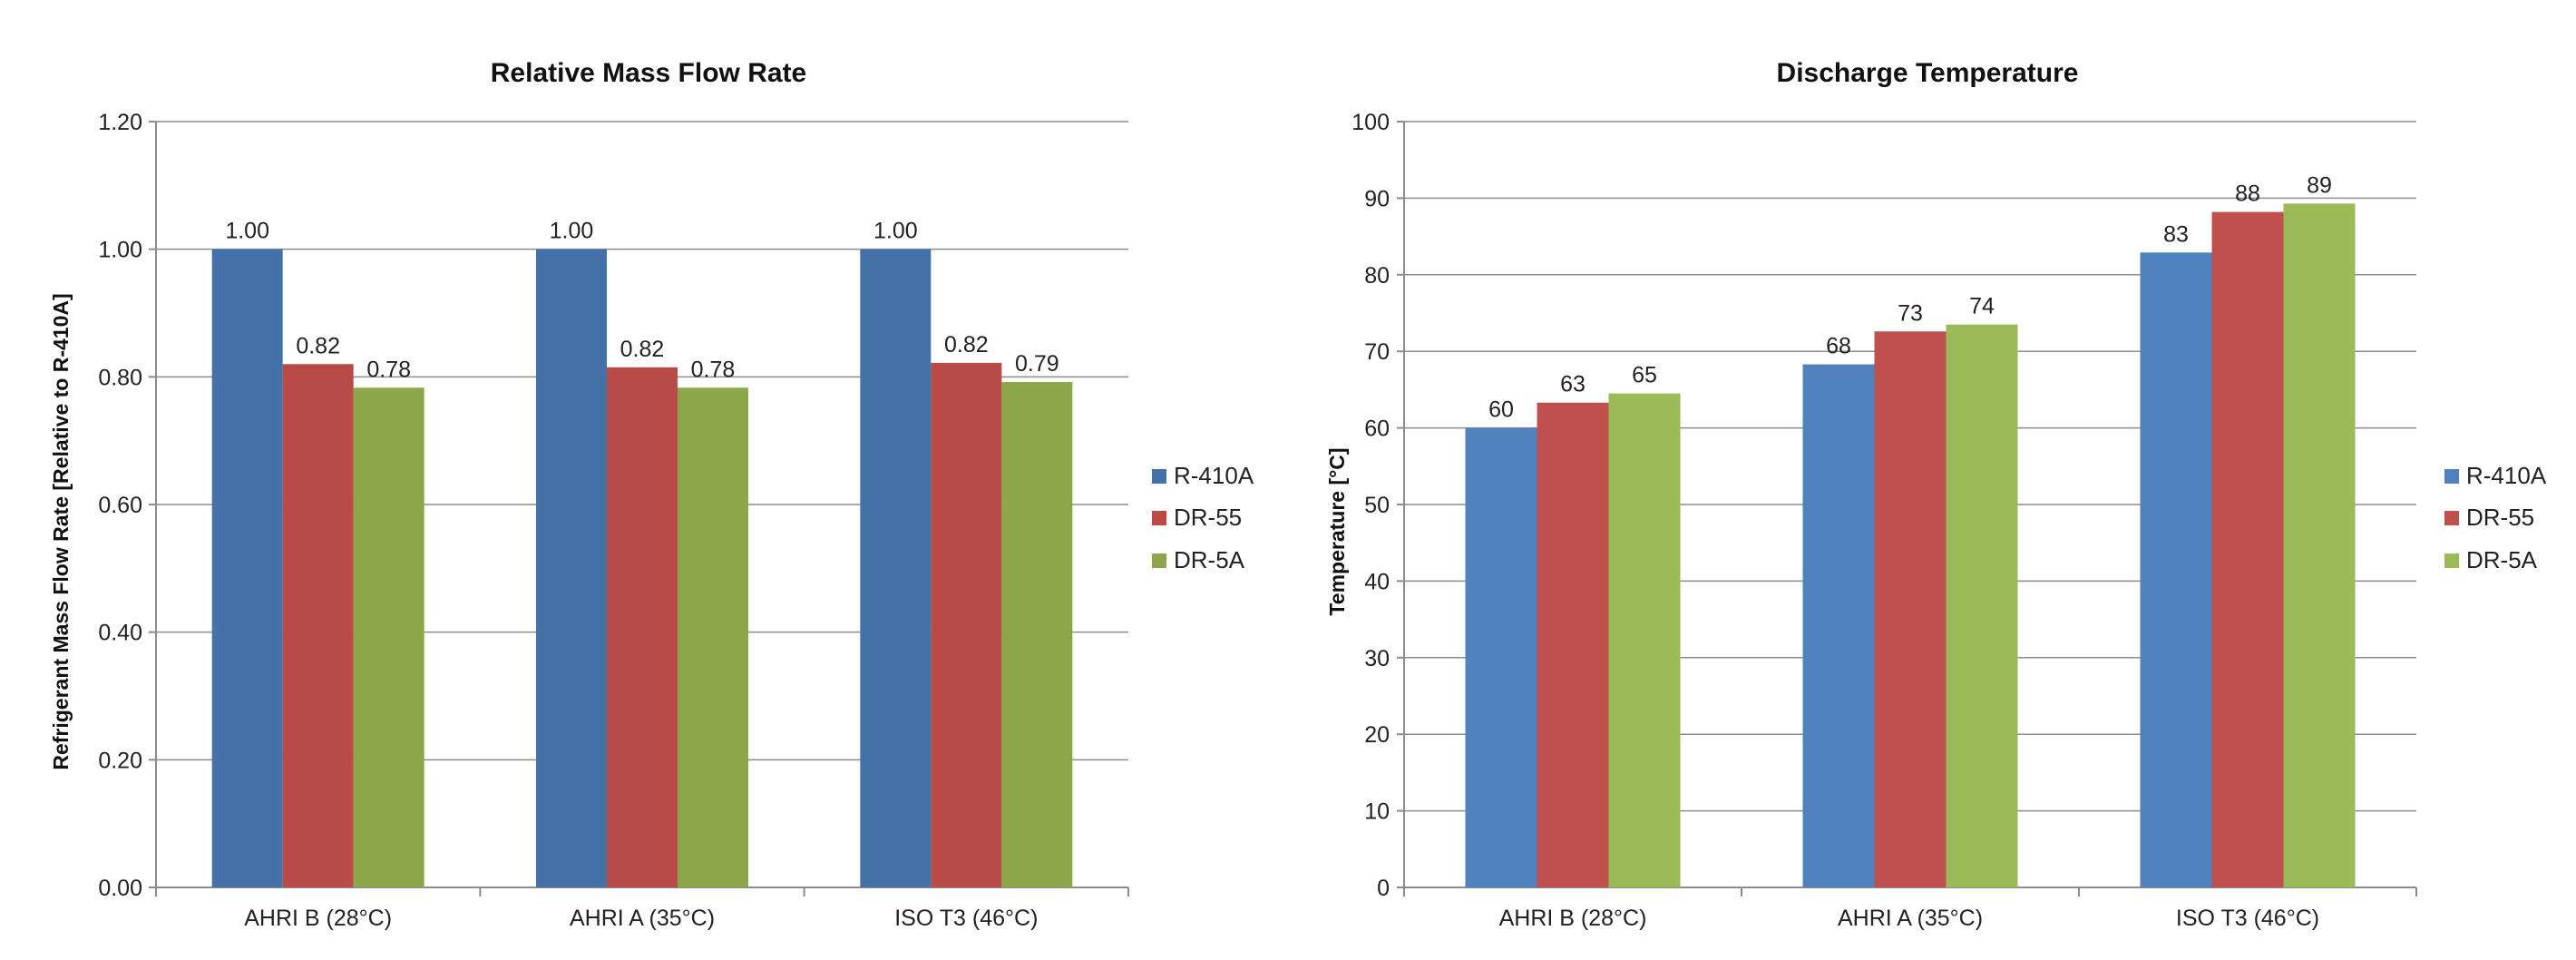  Describe the element at coordinates (1383, 888) in the screenshot. I see `y-tick-label: 0` at that location.